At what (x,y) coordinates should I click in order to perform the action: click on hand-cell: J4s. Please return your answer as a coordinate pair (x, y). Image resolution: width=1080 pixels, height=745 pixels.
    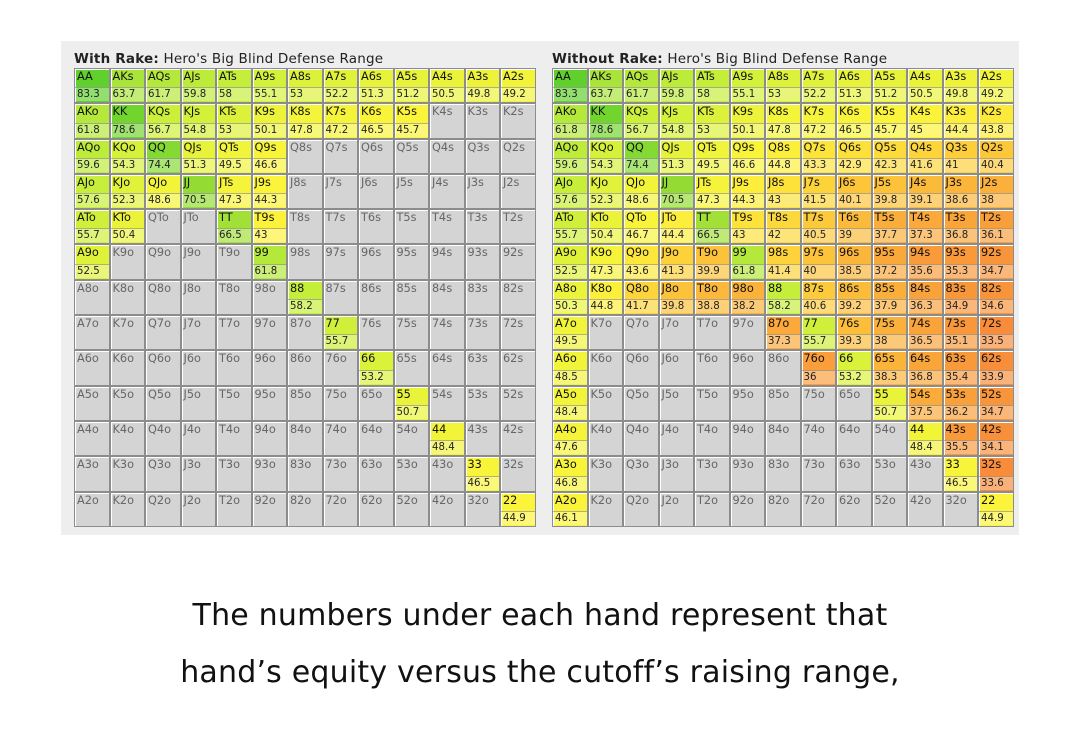
    Looking at the image, I should click on (447, 191).